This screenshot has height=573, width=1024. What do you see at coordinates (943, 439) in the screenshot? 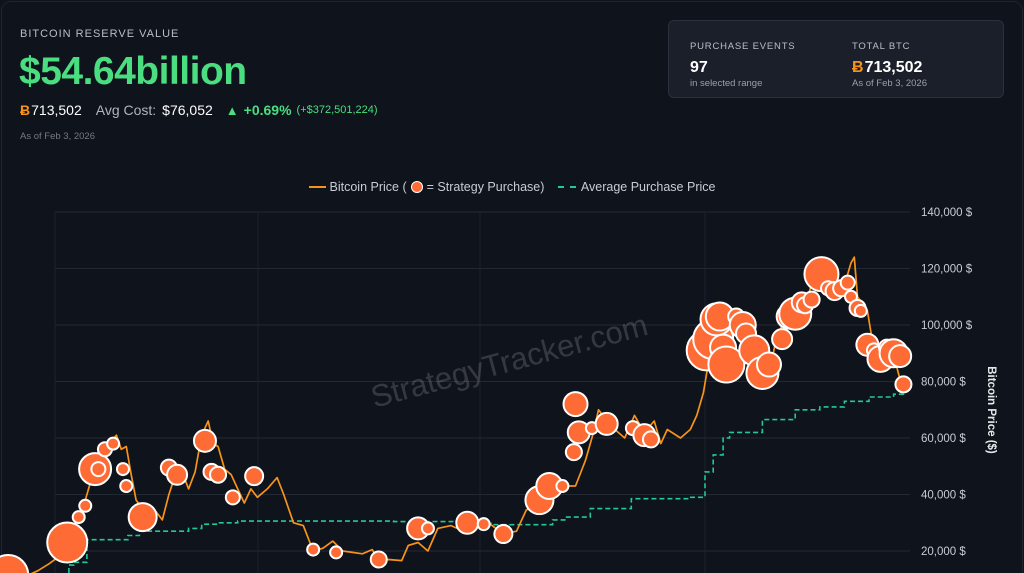
I see `y-tick-label: 60,000 $` at bounding box center [943, 439].